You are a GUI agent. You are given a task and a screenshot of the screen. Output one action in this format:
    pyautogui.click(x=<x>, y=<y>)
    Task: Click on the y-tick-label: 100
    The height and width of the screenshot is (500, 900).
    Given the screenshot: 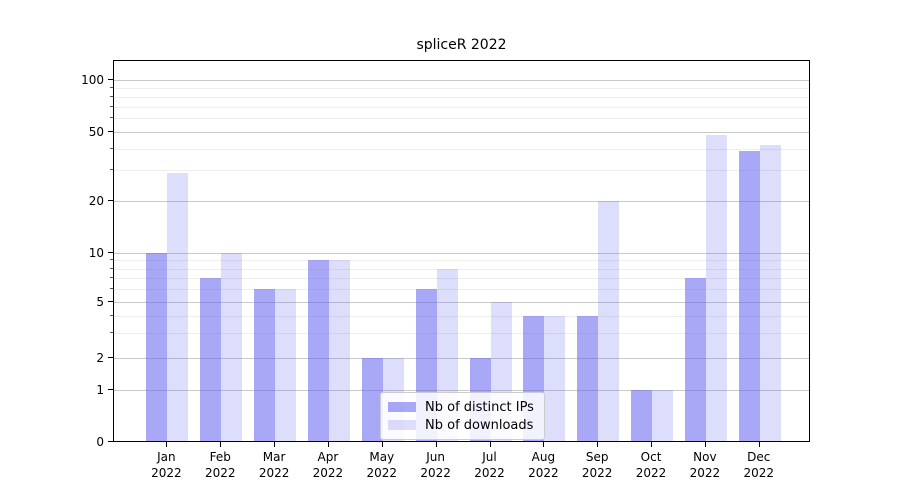 What is the action you would take?
    pyautogui.click(x=92, y=80)
    